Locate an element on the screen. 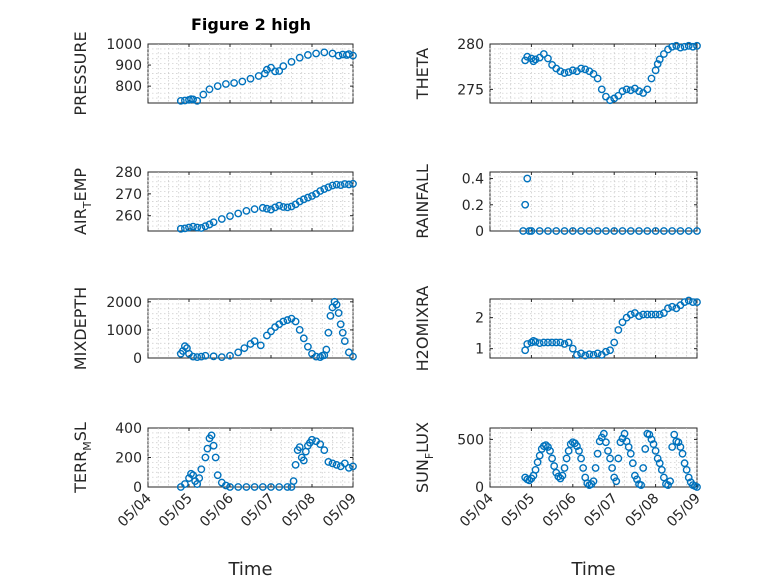 This screenshot has height=583, width=778. xtick-label: 05/04 is located at coordinates (477, 510).